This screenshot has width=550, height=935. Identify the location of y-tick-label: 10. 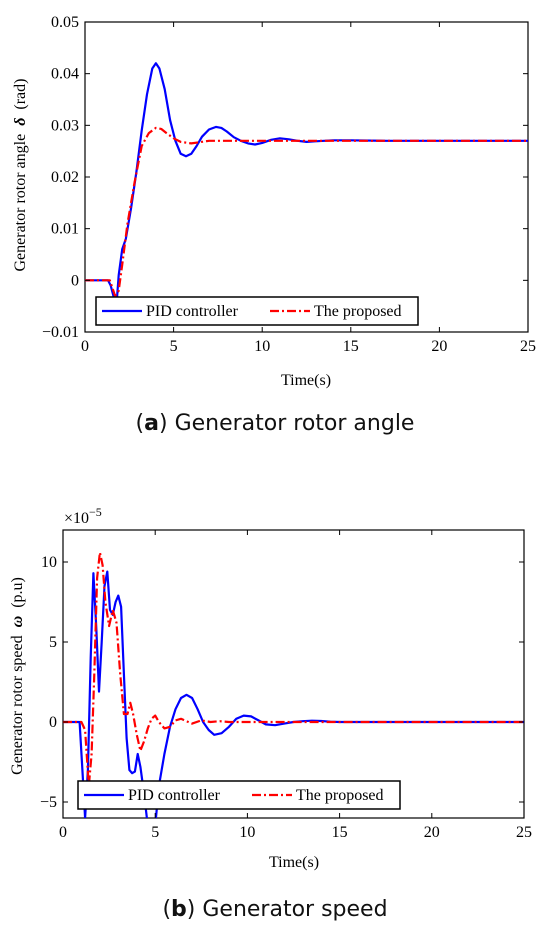
(49, 562).